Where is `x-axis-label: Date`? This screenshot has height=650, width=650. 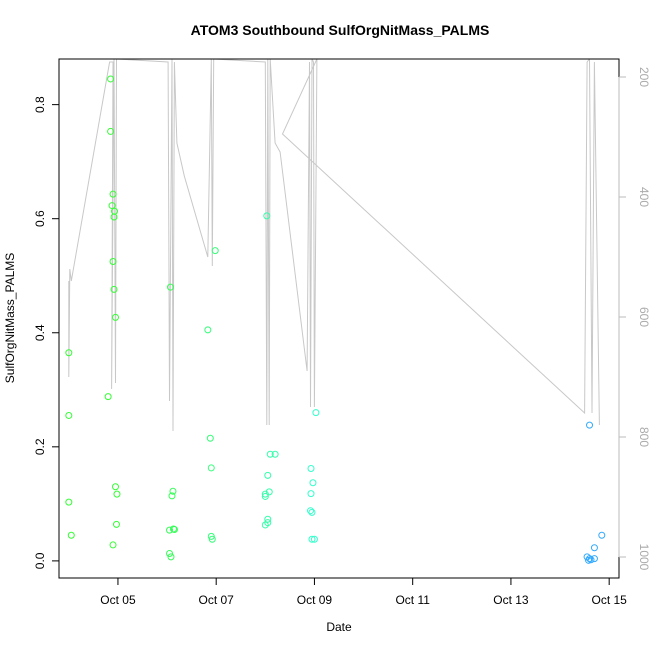 x-axis-label: Date is located at coordinates (339, 627).